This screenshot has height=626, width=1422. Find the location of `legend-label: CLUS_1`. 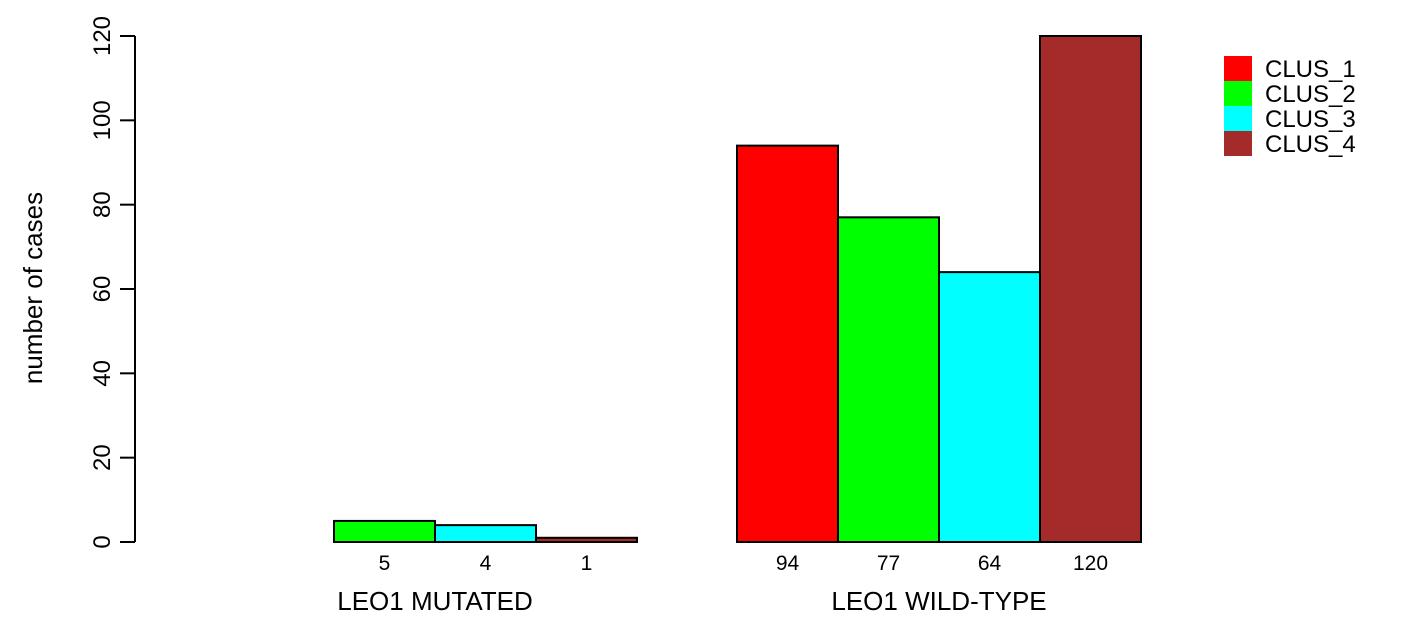

legend-label: CLUS_1 is located at coordinates (1310, 69).